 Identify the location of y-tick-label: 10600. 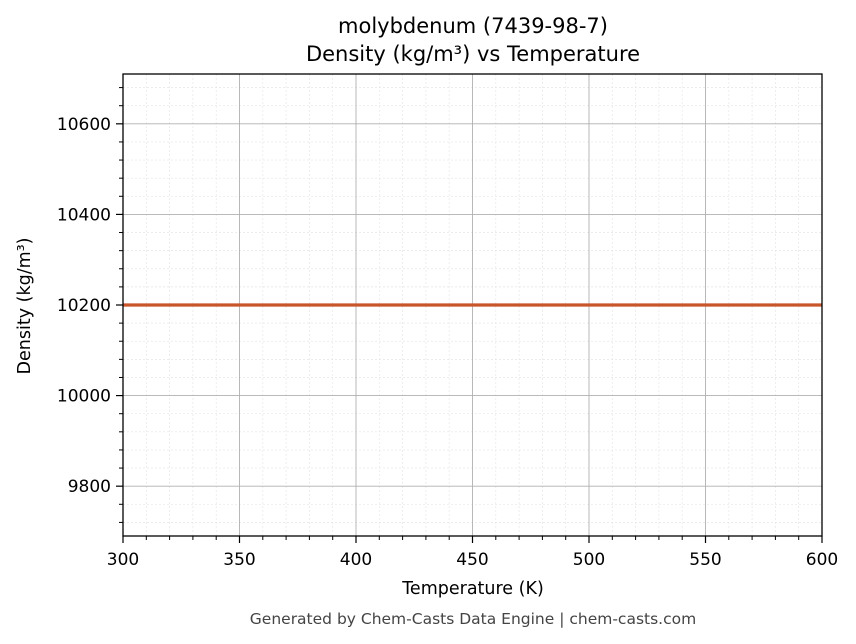
(84, 125).